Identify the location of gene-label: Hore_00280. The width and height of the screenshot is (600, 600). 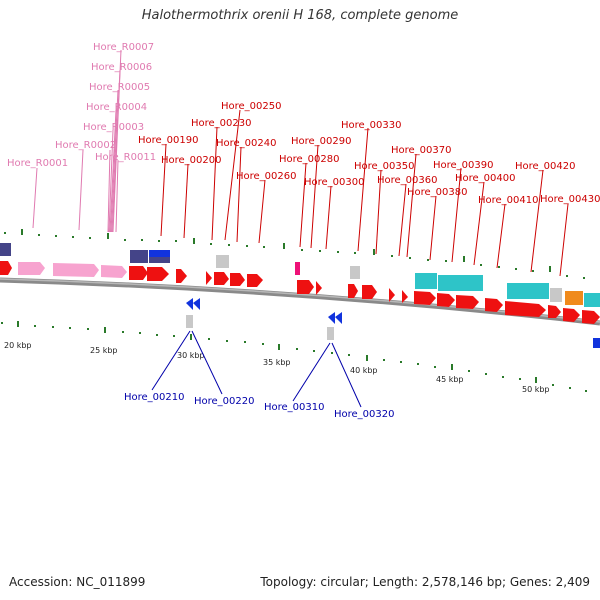
(309, 159).